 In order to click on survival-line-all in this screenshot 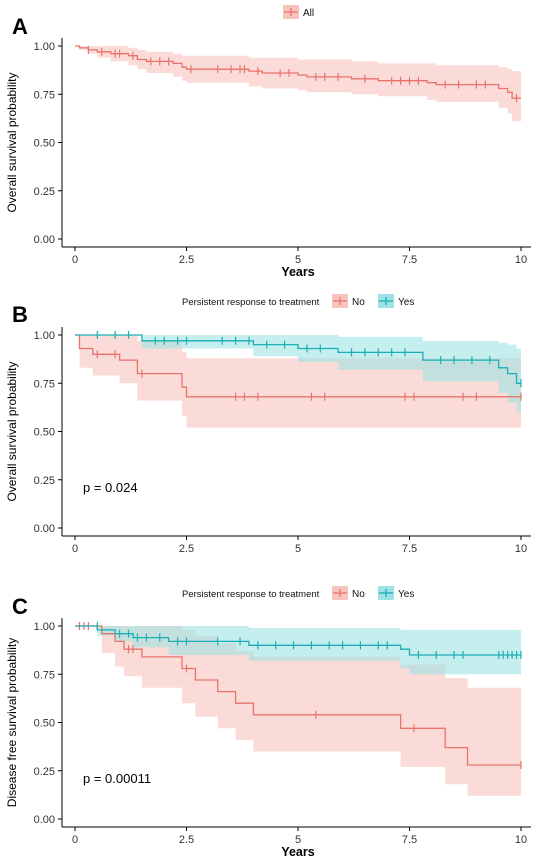, I will do `click(298, 72)`.